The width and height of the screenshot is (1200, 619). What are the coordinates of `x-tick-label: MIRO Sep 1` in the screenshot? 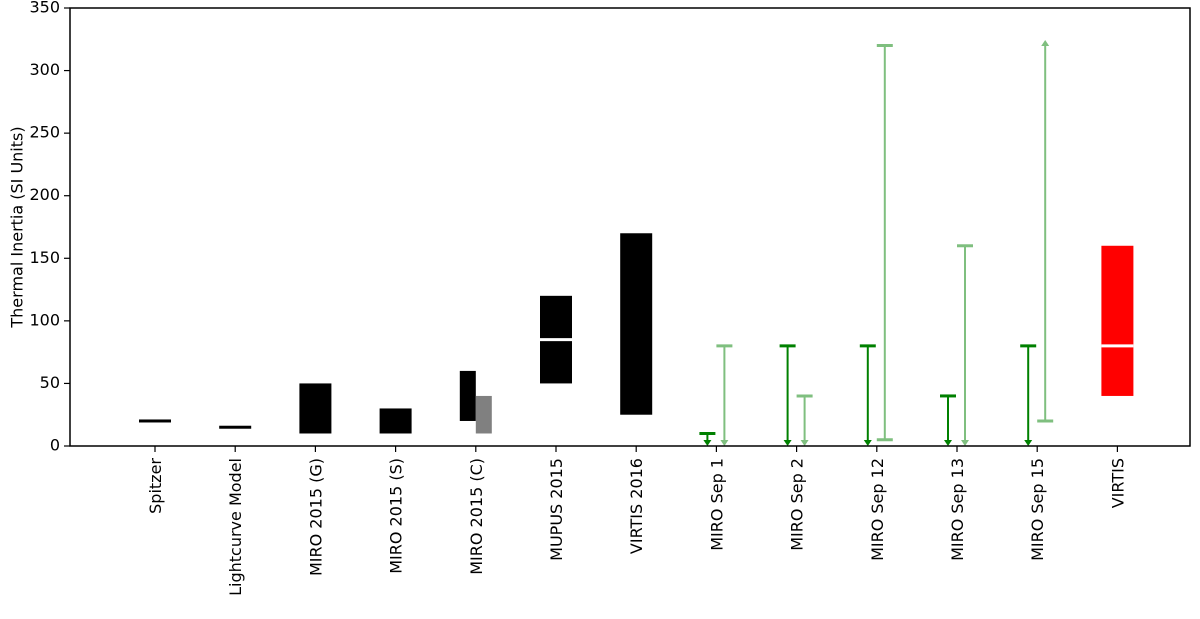 It's located at (716, 504).